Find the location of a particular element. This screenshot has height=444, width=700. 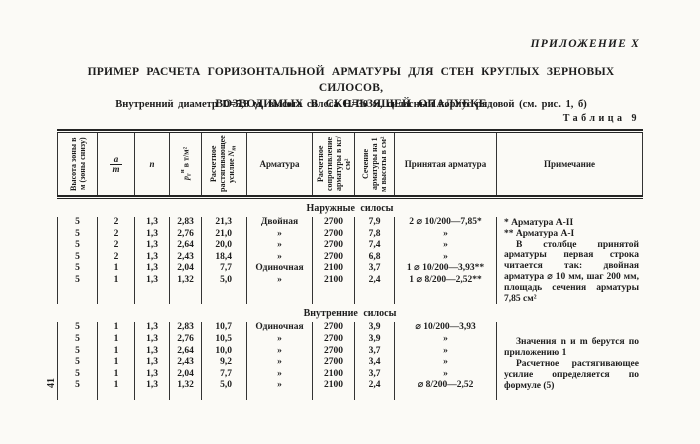

table-cell: 7,8 is located at coordinates (374, 233).